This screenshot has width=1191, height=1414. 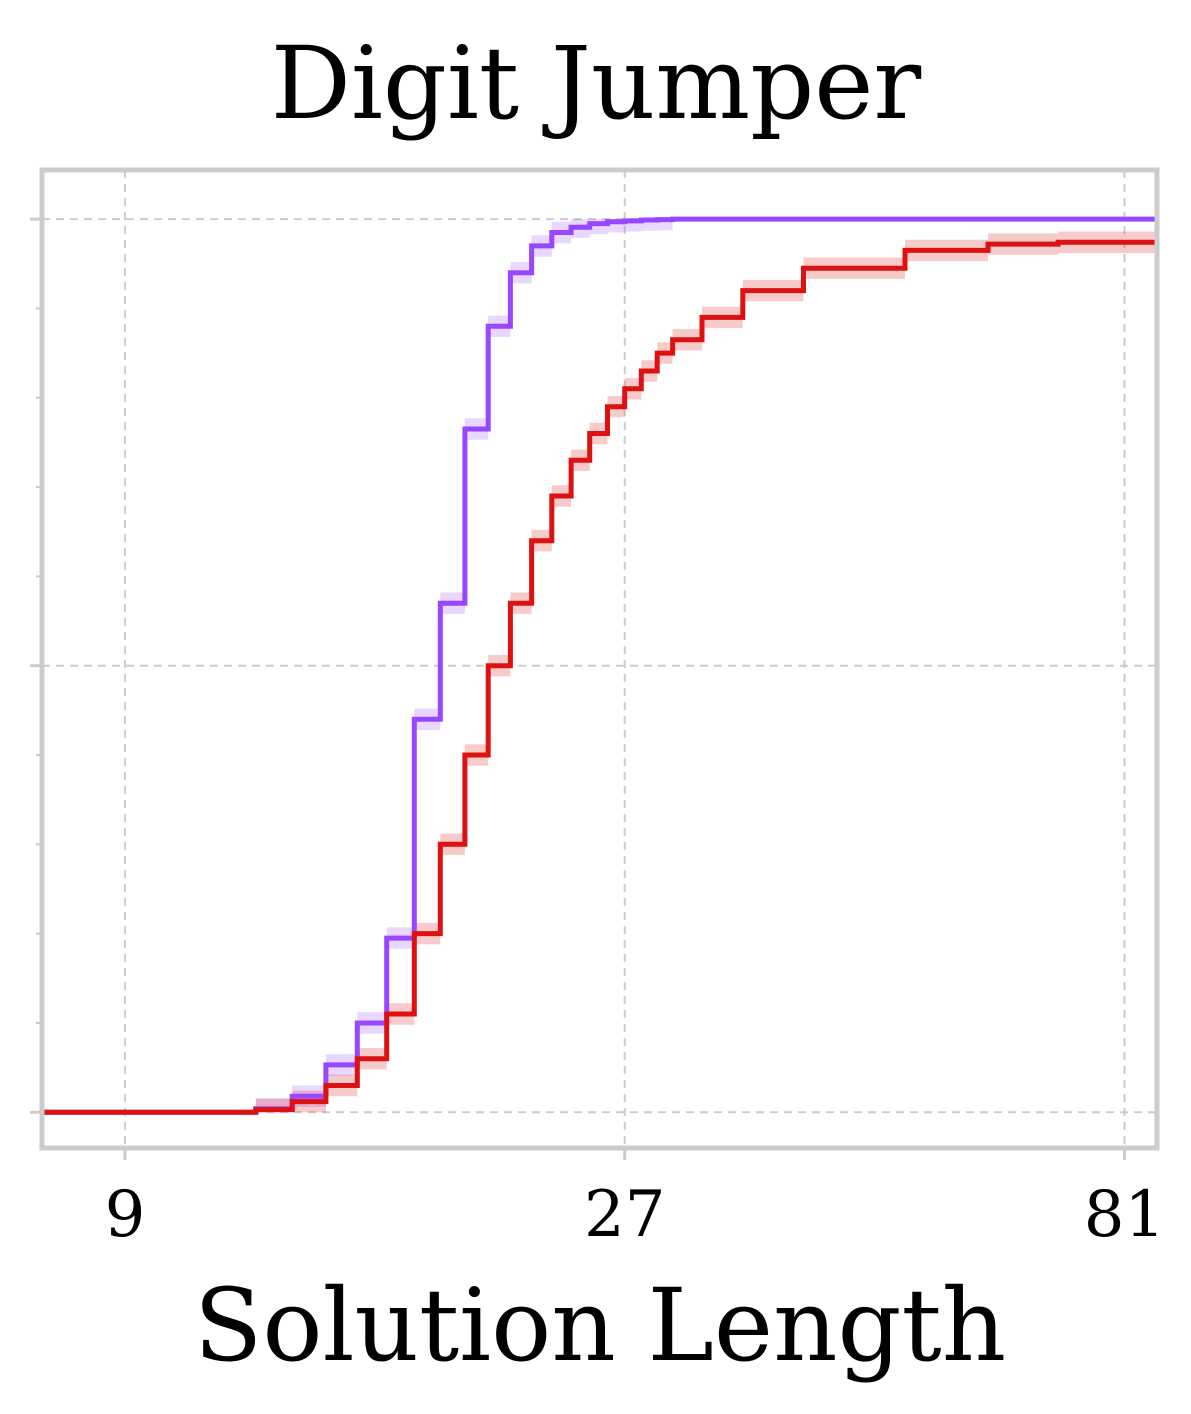 What do you see at coordinates (624, 1215) in the screenshot?
I see `x-tick-label: 27` at bounding box center [624, 1215].